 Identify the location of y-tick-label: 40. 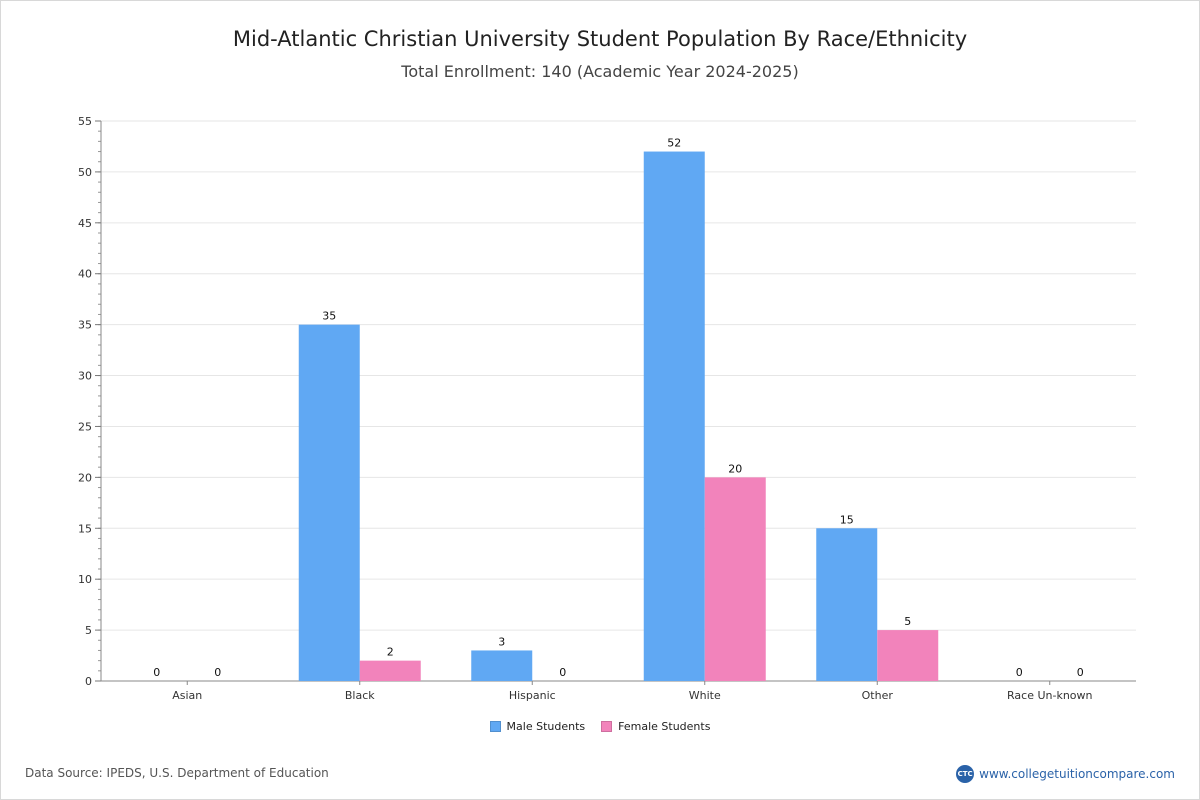
(85, 274).